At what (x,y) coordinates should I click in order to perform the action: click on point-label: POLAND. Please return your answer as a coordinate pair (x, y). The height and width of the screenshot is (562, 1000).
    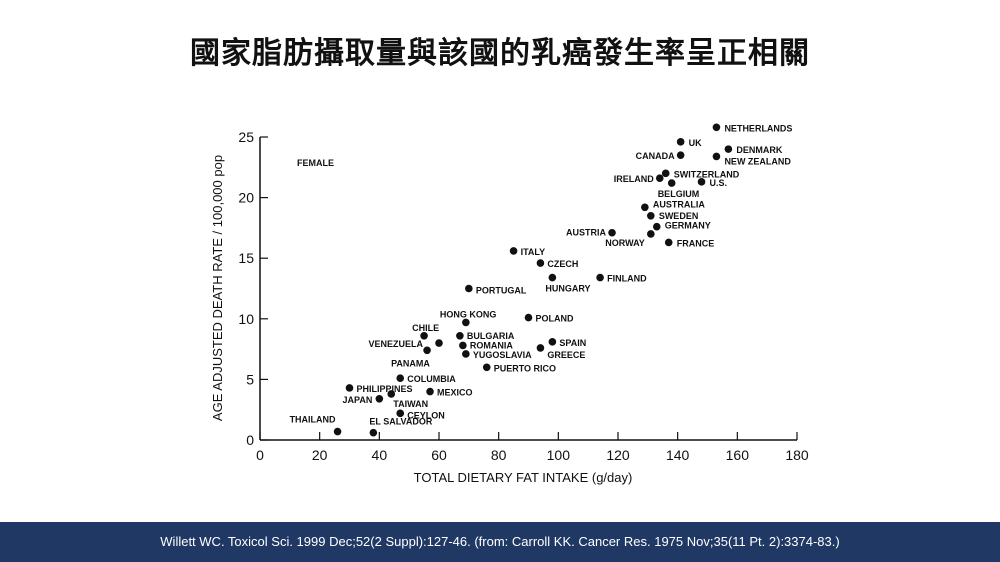
    Looking at the image, I should click on (555, 319).